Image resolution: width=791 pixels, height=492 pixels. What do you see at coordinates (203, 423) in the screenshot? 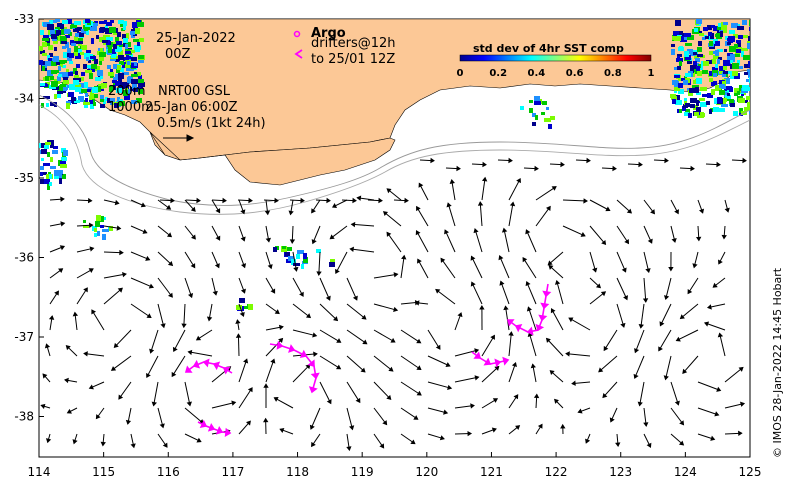
I see `drifter-arrowhead` at bounding box center [203, 423].